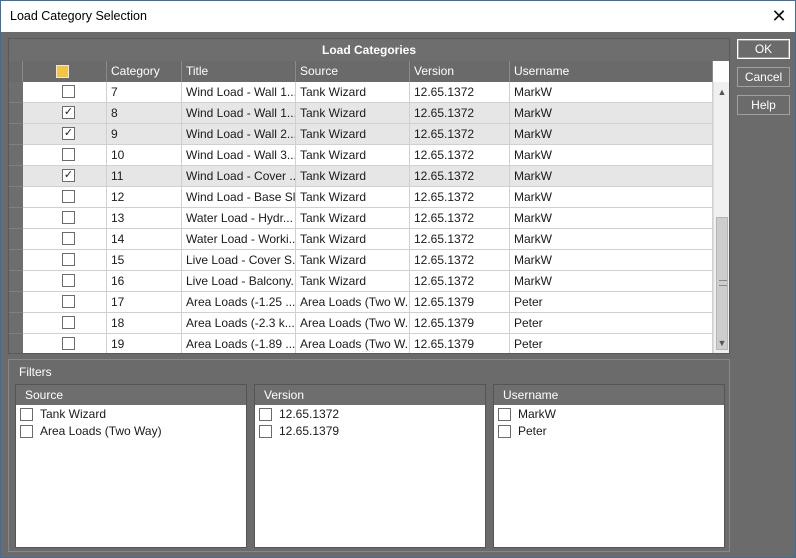 Image resolution: width=796 pixels, height=558 pixels. I want to click on source-filter-checkbox, so click(26, 431).